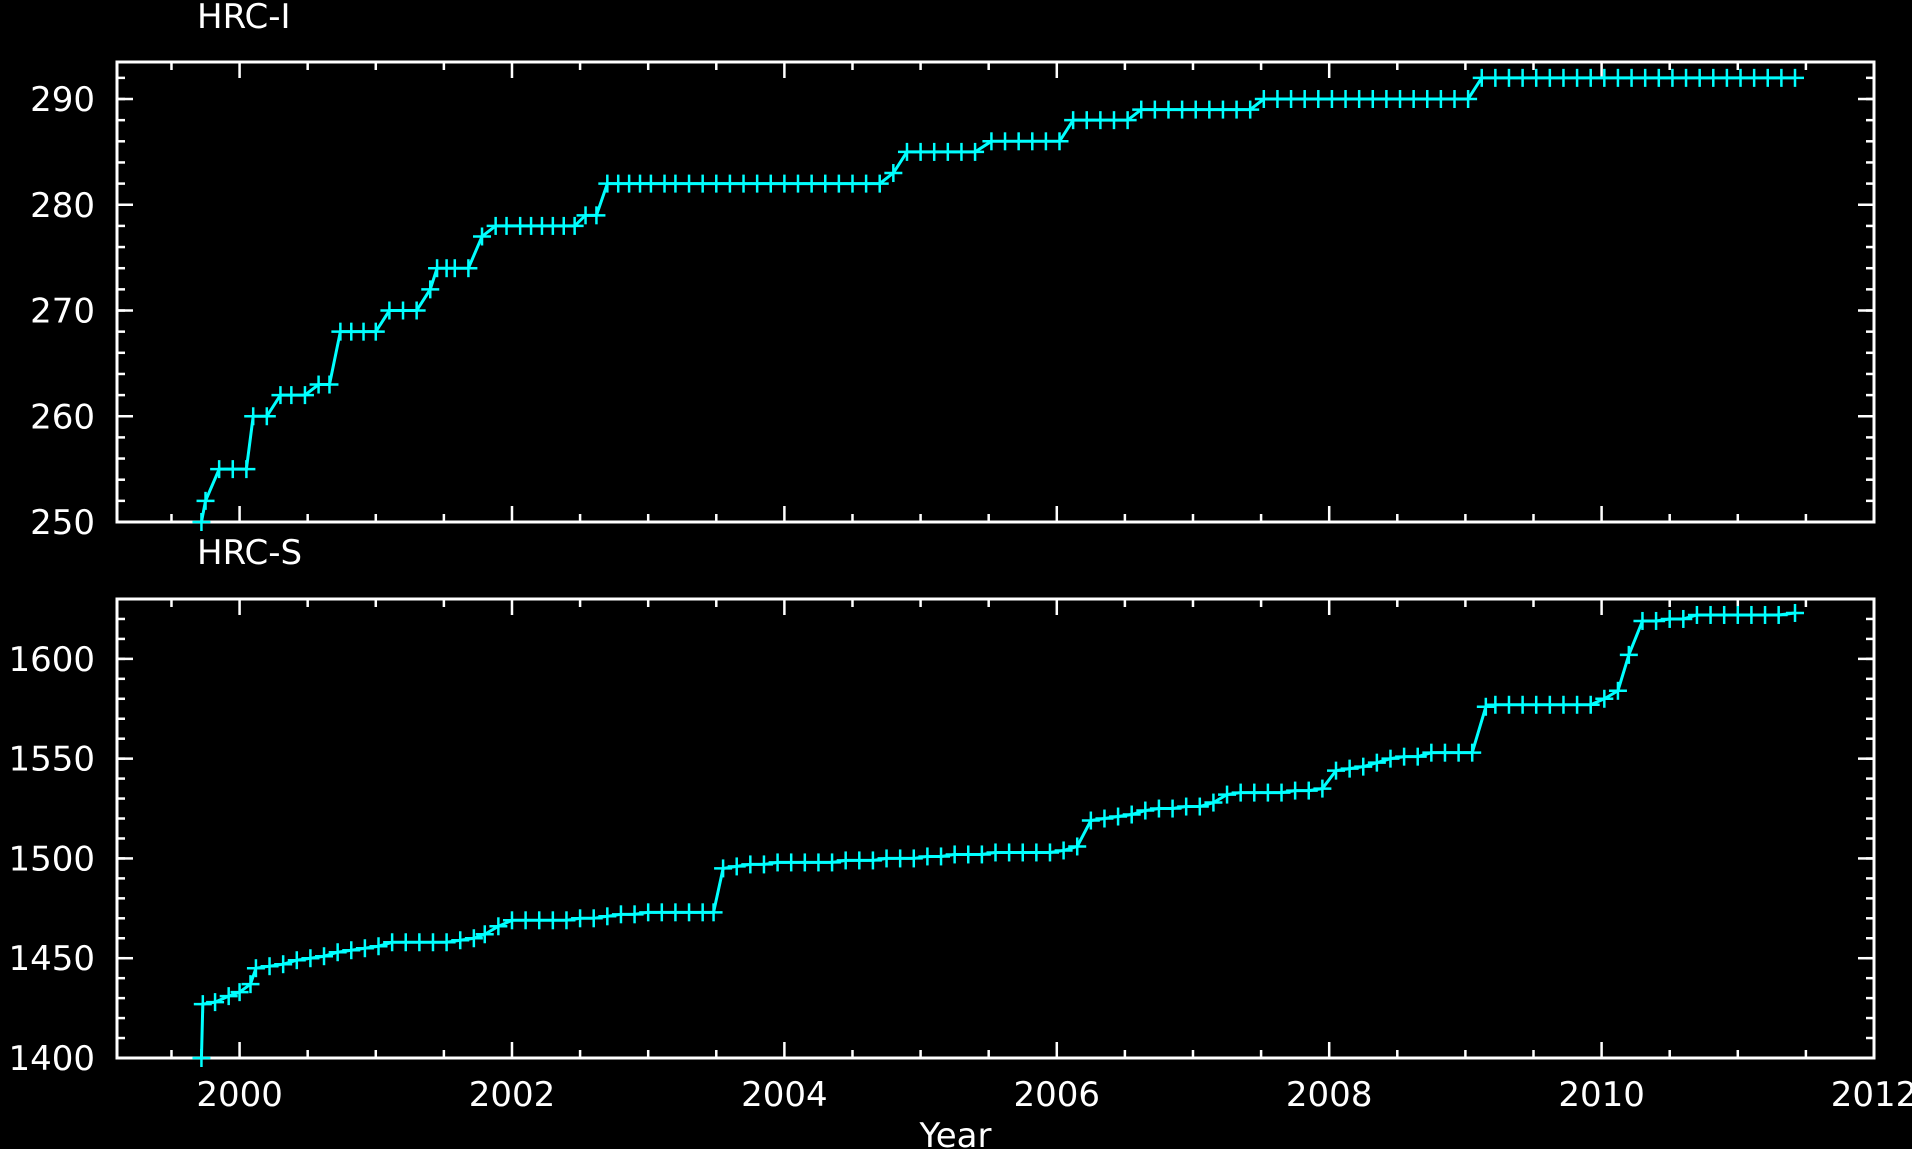  I want to click on hrc-s-x-tick-label: 2004, so click(784, 1095).